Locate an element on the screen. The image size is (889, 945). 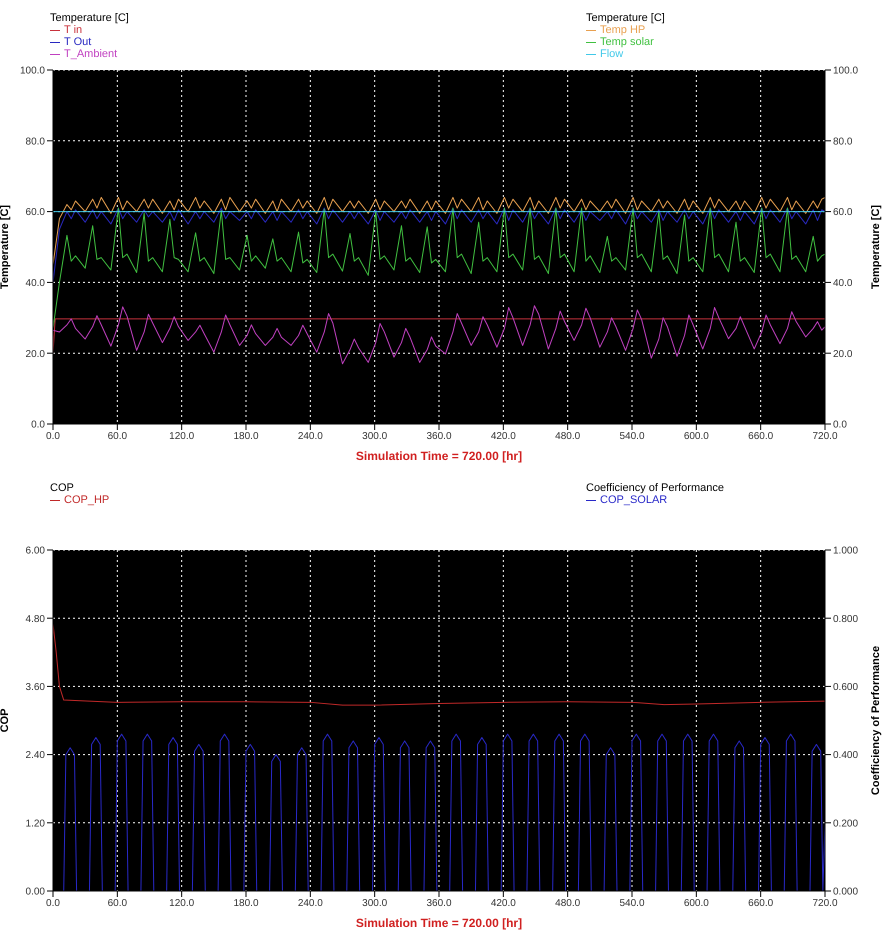
y-tick-label: 60.0 is located at coordinates (36, 212).